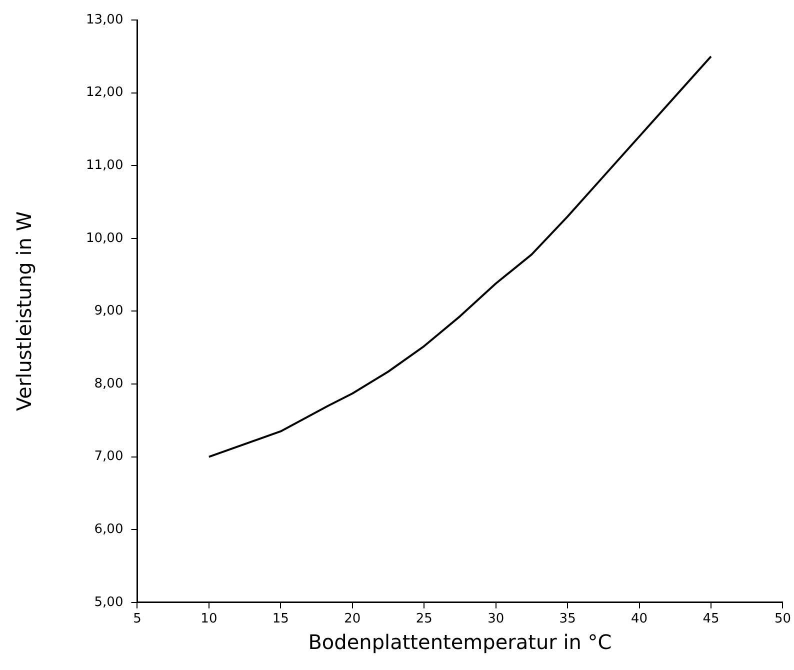 The image size is (794, 670). What do you see at coordinates (460, 642) in the screenshot?
I see `x-axis-title: Bodenplattentemperatur in °C` at bounding box center [460, 642].